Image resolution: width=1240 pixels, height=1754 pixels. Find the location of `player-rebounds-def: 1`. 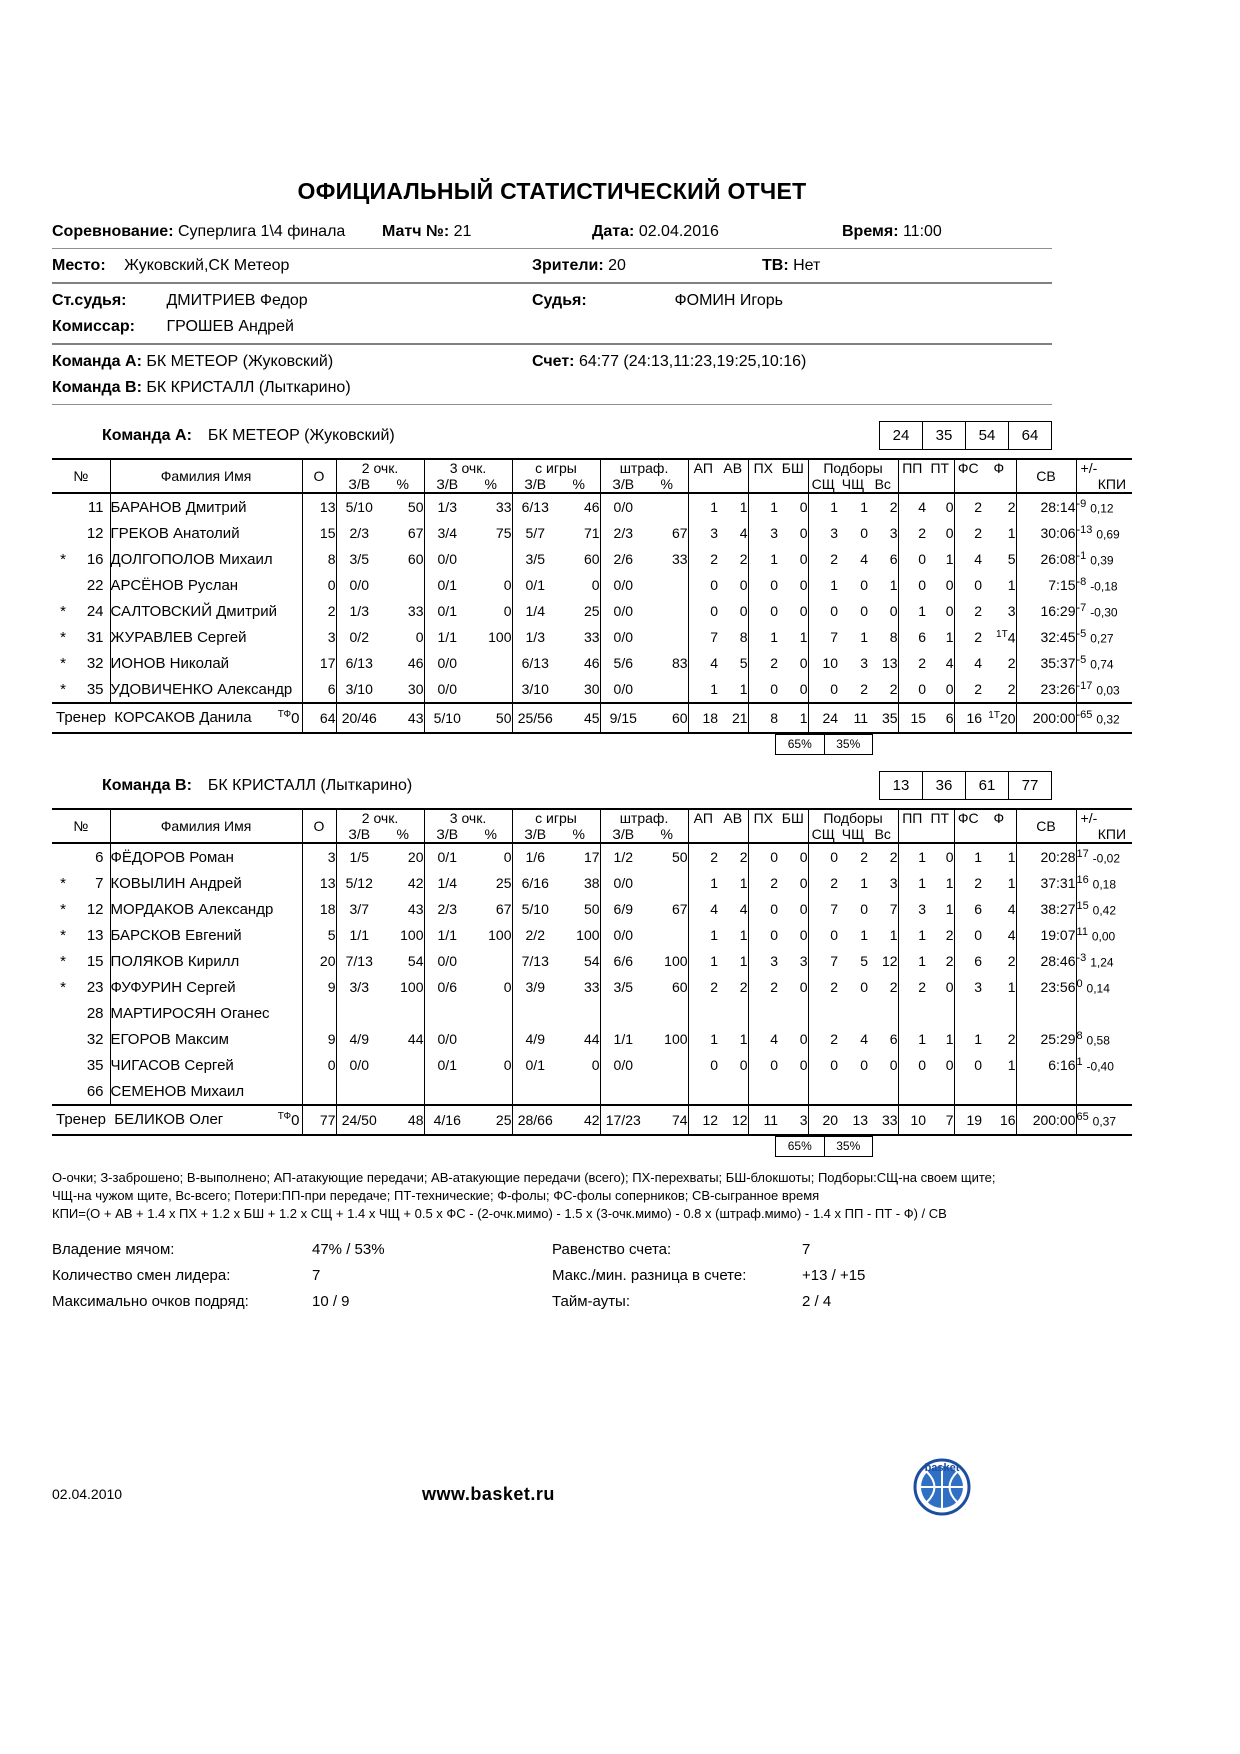

player-rebounds-def: 1 is located at coordinates (864, 637).